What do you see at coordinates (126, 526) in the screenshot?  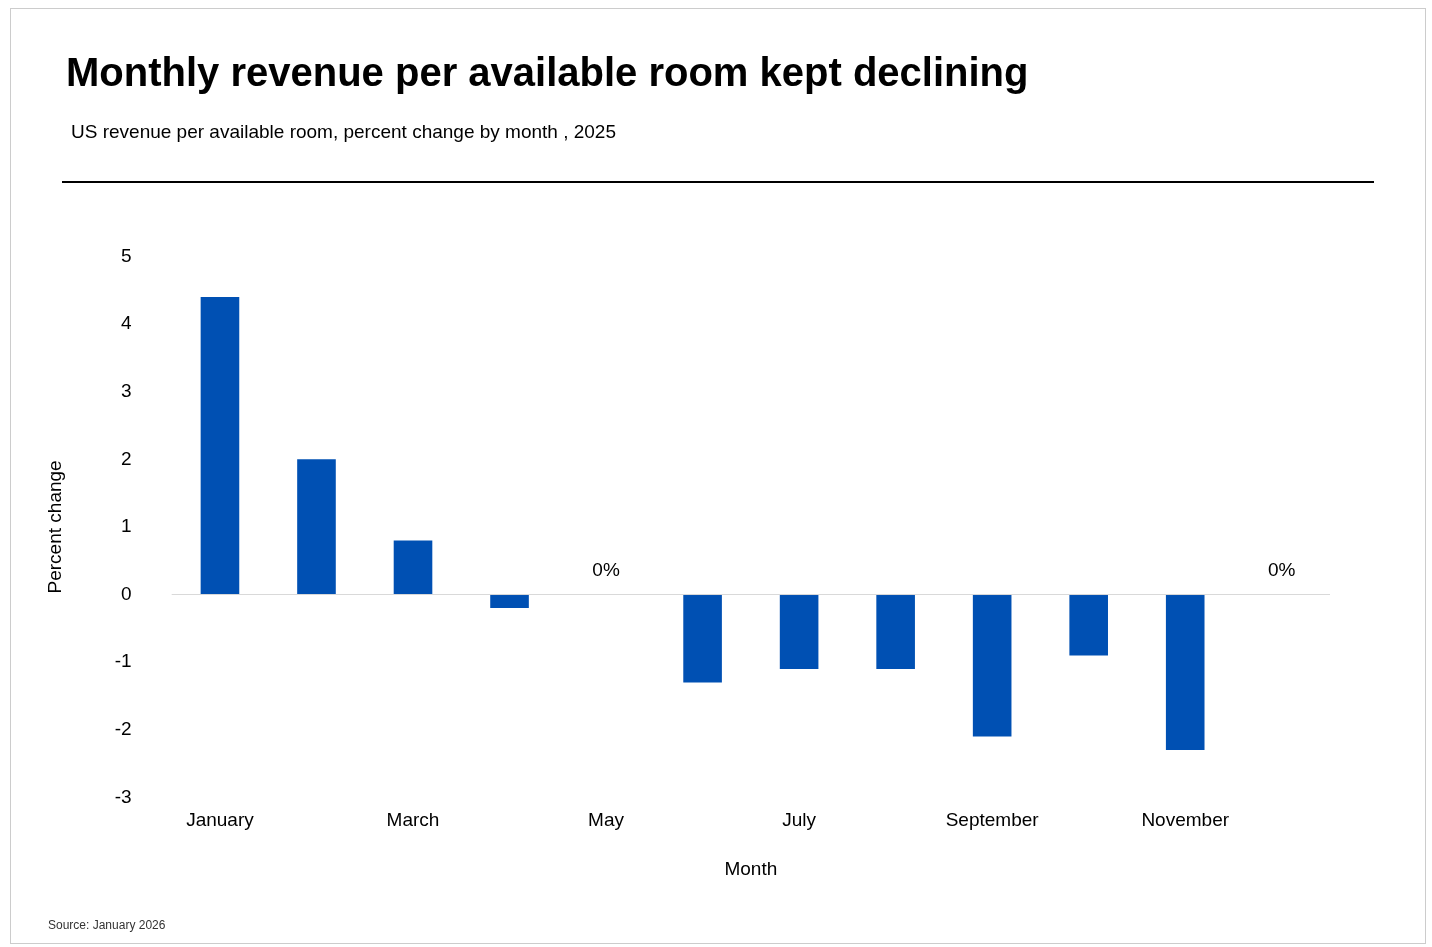 I see `y-tick-label: 1` at bounding box center [126, 526].